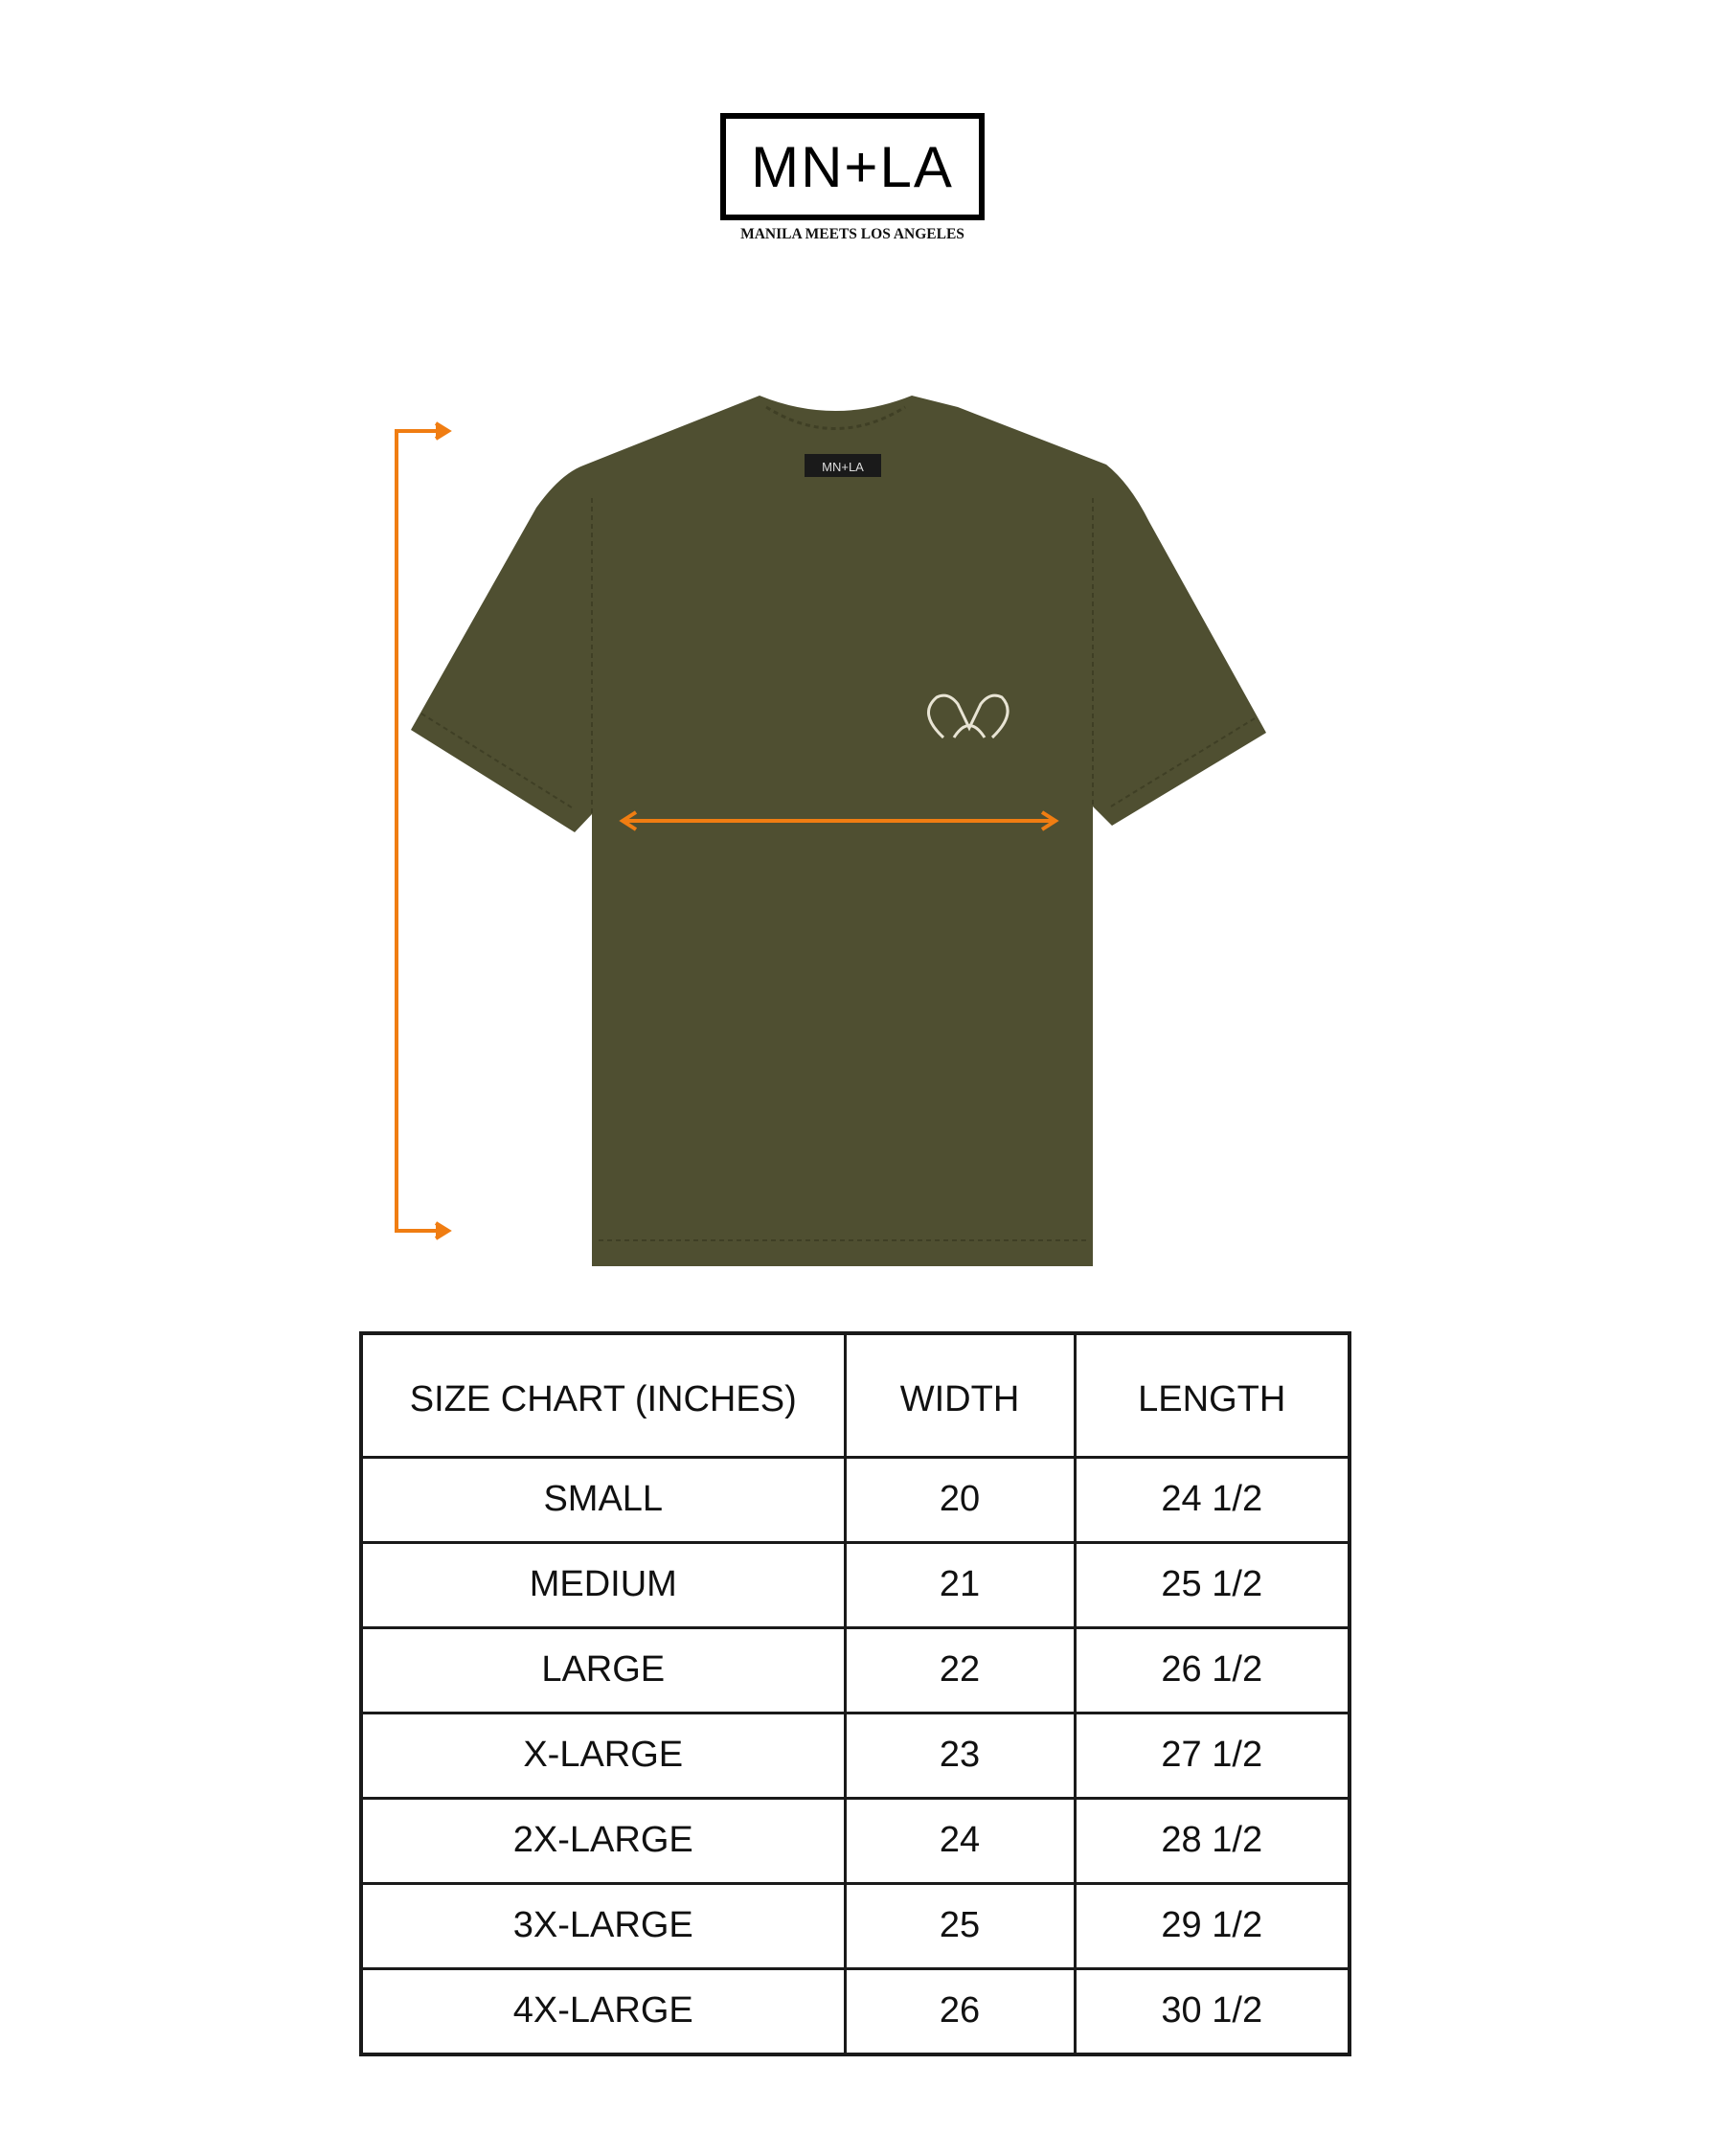  What do you see at coordinates (960, 2011) in the screenshot?
I see `cell-width: 26` at bounding box center [960, 2011].